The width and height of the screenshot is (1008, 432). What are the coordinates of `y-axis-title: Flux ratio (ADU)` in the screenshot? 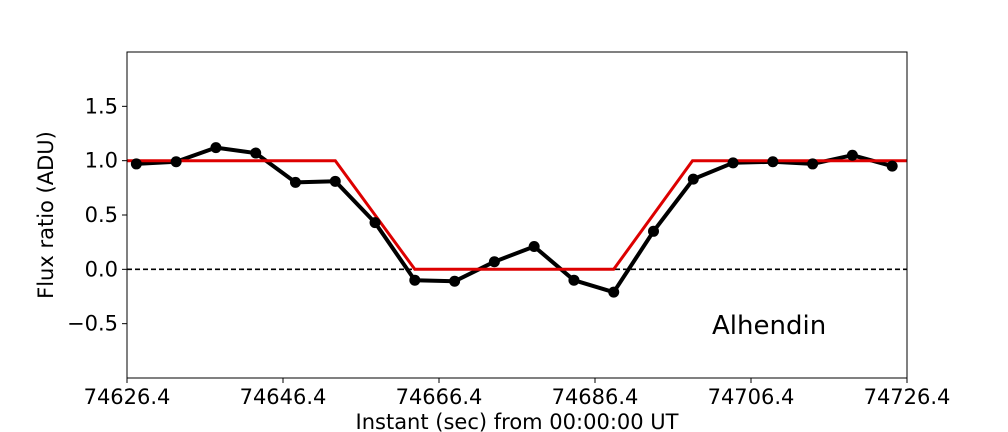 It's located at (46, 215).